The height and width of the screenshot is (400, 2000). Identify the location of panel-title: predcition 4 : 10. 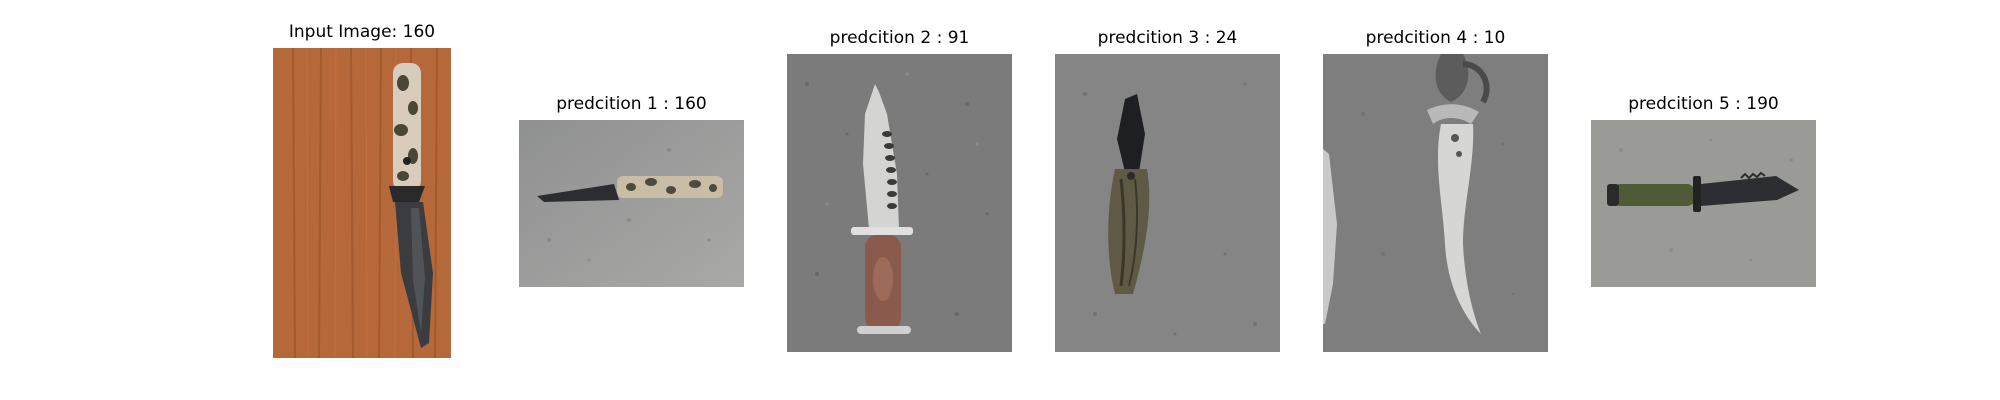
(1435, 38).